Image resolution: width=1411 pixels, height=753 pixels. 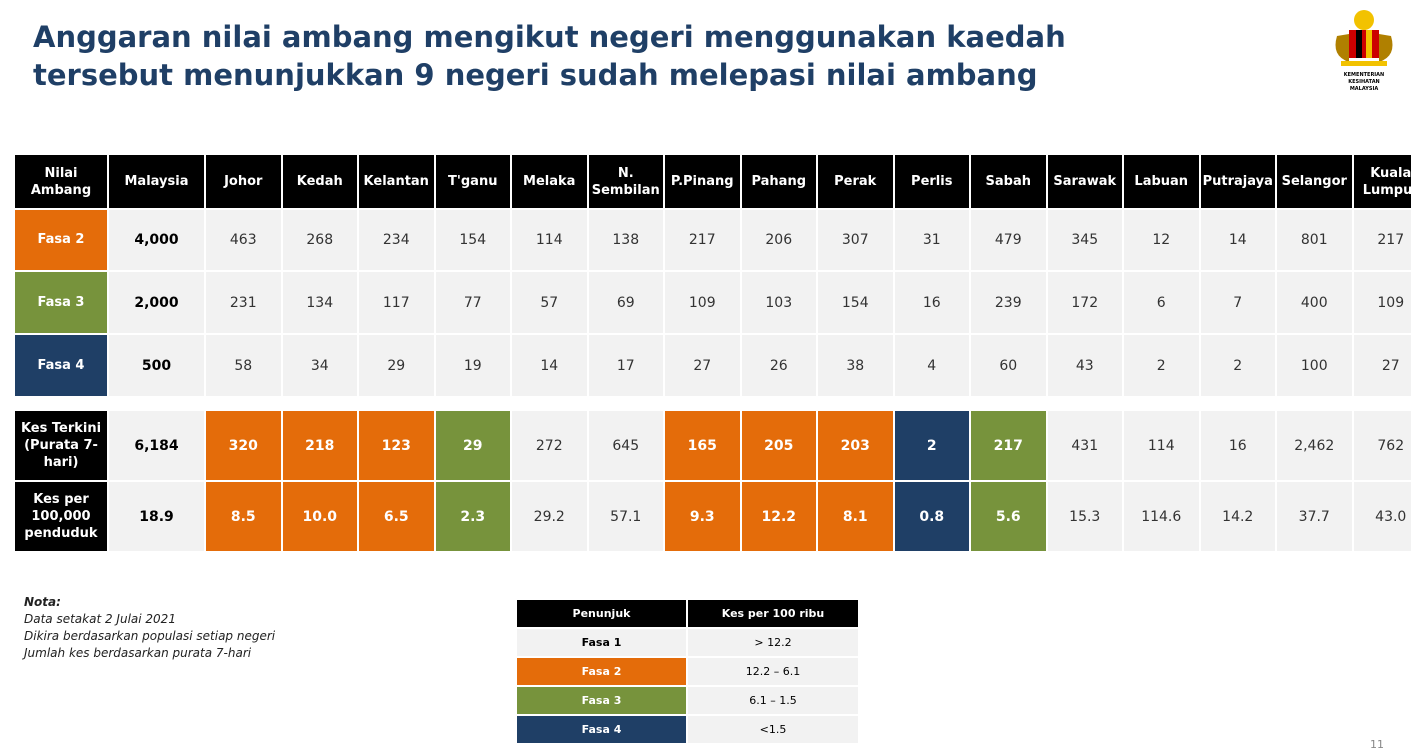 I want to click on cell: 172, so click(x=1084, y=302).